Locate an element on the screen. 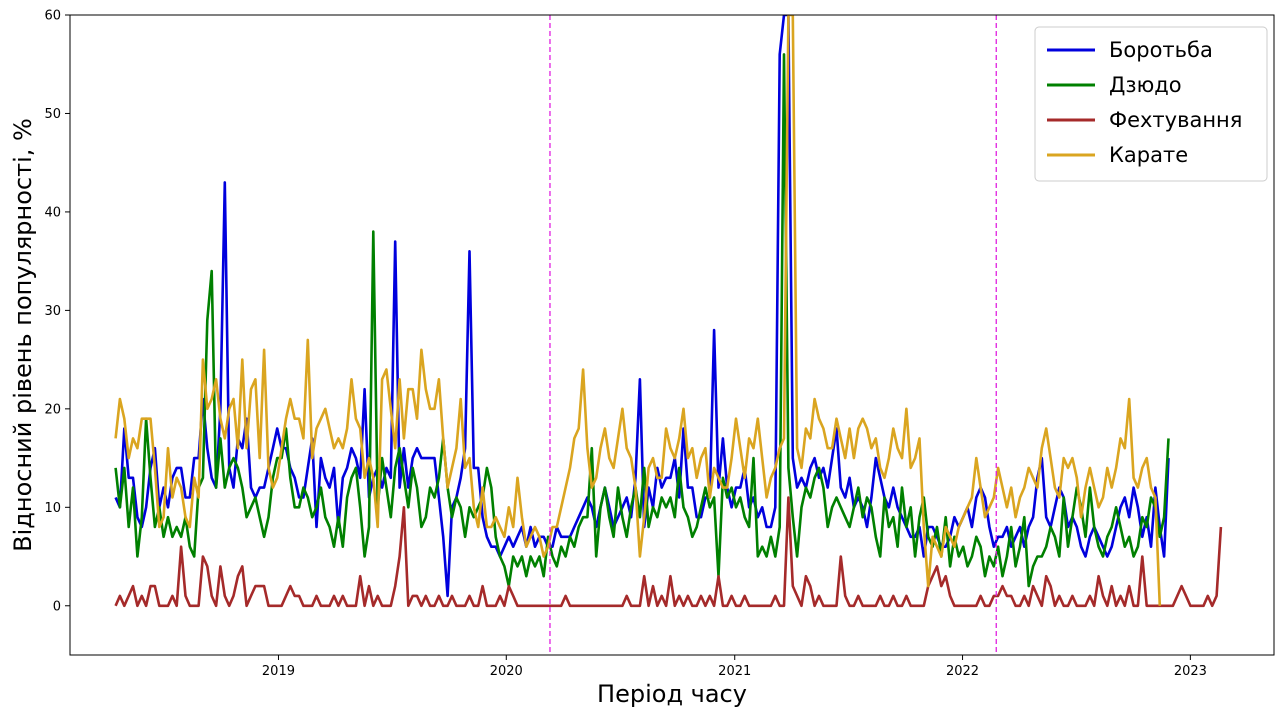 Image resolution: width=1276 pixels, height=709 pixels. y-axis-title: Відносний рівень популярності, % is located at coordinates (23, 335).